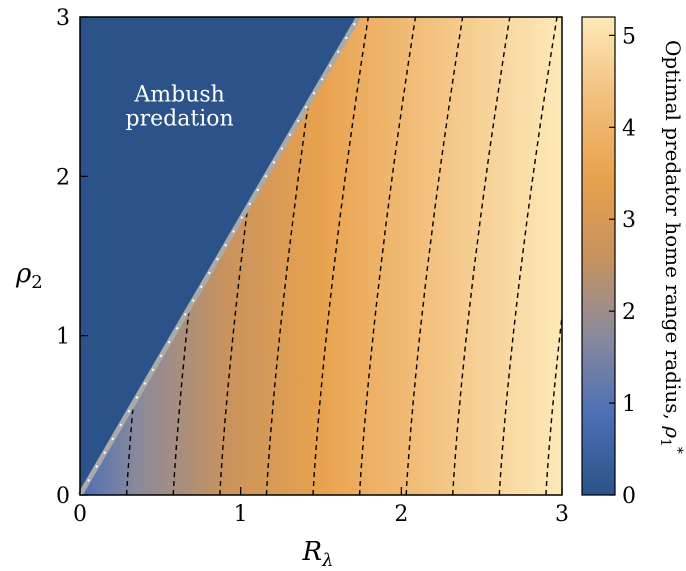  I want to click on y-tick-label: 0, so click(63, 496).